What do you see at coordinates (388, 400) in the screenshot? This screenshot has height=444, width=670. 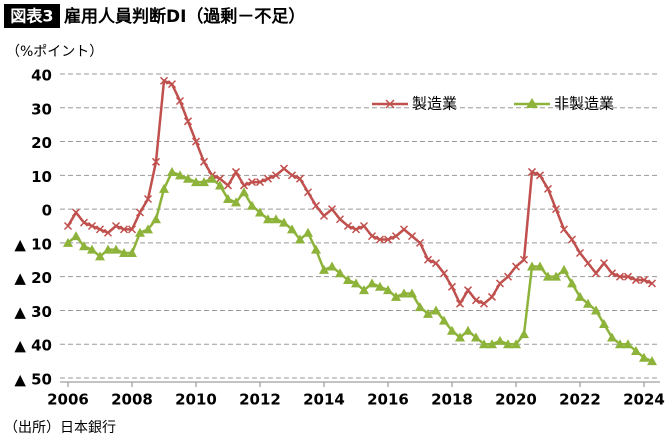 I see `x-tick-label: 2016` at bounding box center [388, 400].